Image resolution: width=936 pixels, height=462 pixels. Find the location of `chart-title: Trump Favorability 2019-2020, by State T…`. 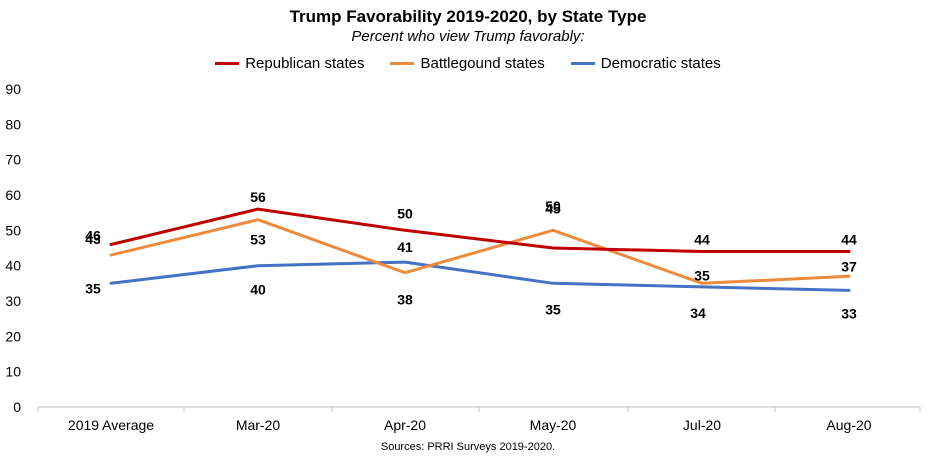

chart-title: Trump Favorability 2019-2020, by State T… is located at coordinates (468, 16).